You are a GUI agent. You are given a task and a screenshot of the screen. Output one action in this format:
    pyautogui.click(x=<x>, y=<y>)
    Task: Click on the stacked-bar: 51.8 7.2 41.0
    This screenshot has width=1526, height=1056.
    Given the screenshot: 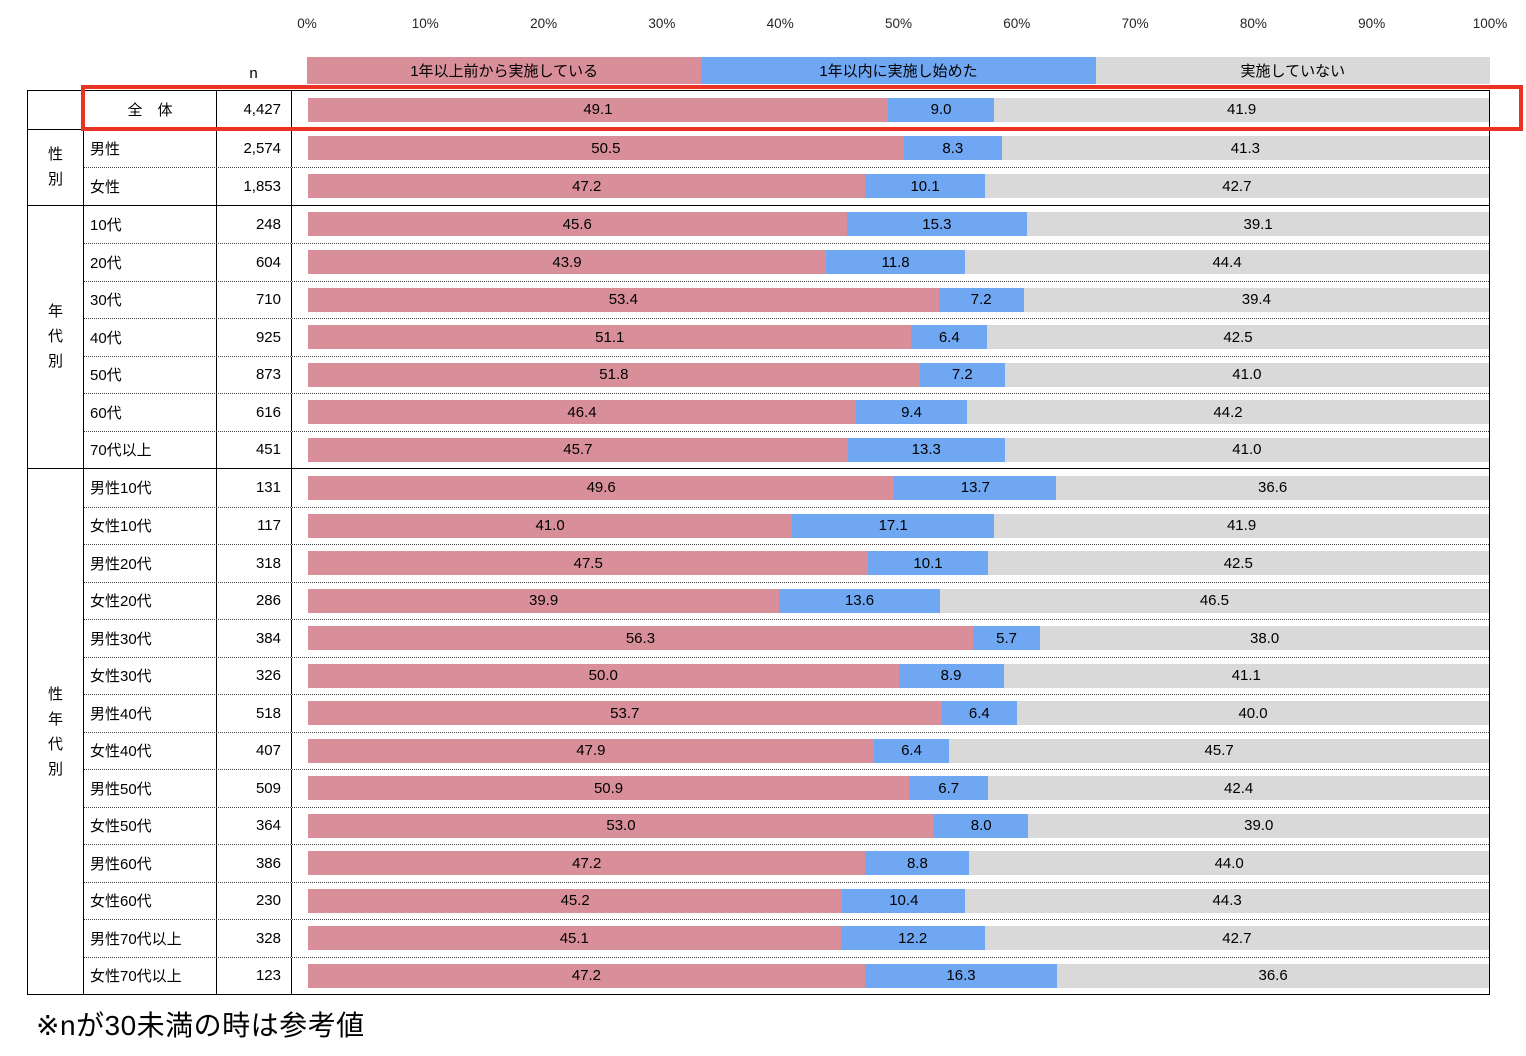 What is the action you would take?
    pyautogui.click(x=898, y=374)
    